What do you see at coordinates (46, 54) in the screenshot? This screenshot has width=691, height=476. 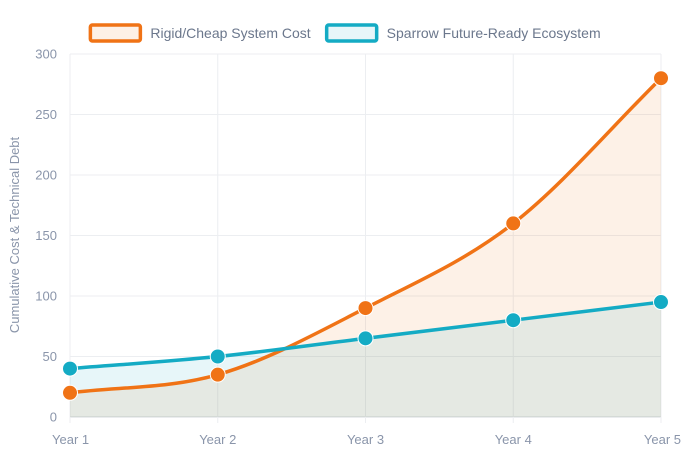 I see `y-tick-label: 300` at bounding box center [46, 54].